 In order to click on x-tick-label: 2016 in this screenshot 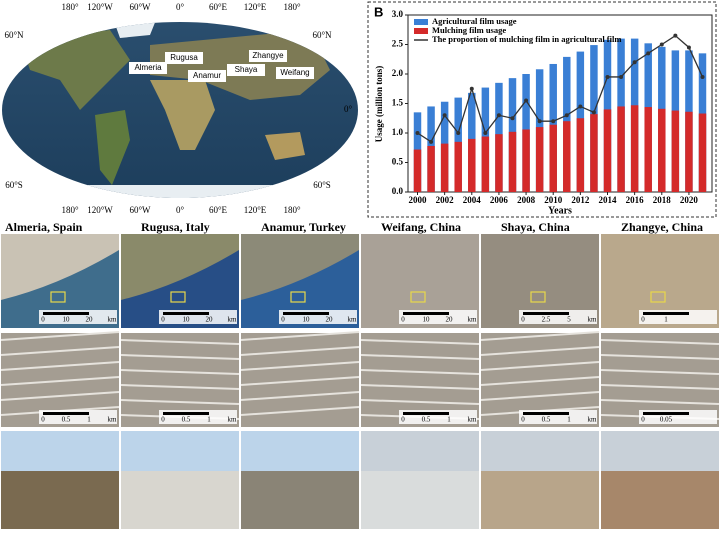, I will do `click(635, 200)`.